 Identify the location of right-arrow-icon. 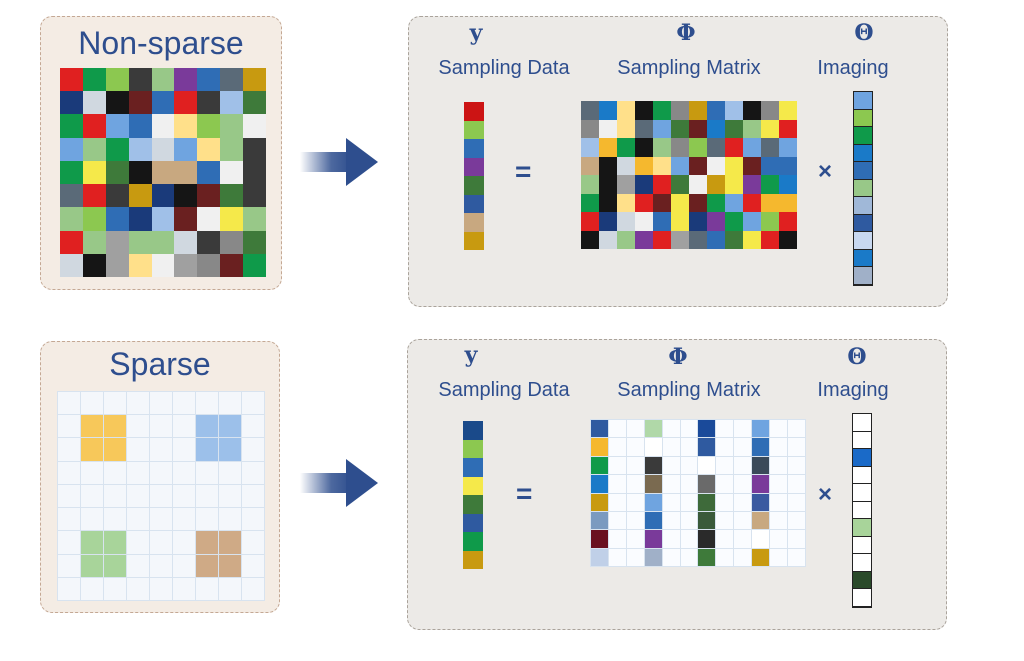
(339, 162).